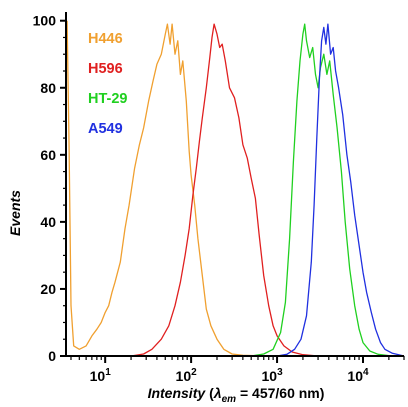 This screenshot has height=407, width=408. Describe the element at coordinates (187, 375) in the screenshot. I see `x-tick-label: 10²` at that location.